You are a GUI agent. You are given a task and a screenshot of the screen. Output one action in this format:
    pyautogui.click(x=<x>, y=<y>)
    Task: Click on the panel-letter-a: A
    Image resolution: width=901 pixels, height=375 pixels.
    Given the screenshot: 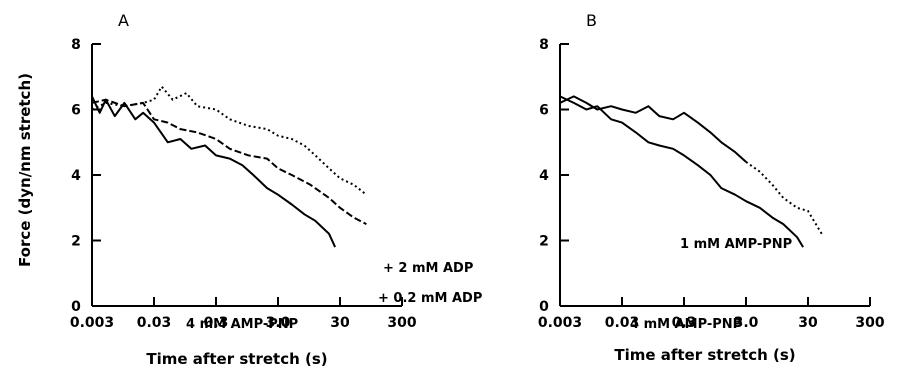 What is the action you would take?
    pyautogui.click(x=123, y=20)
    